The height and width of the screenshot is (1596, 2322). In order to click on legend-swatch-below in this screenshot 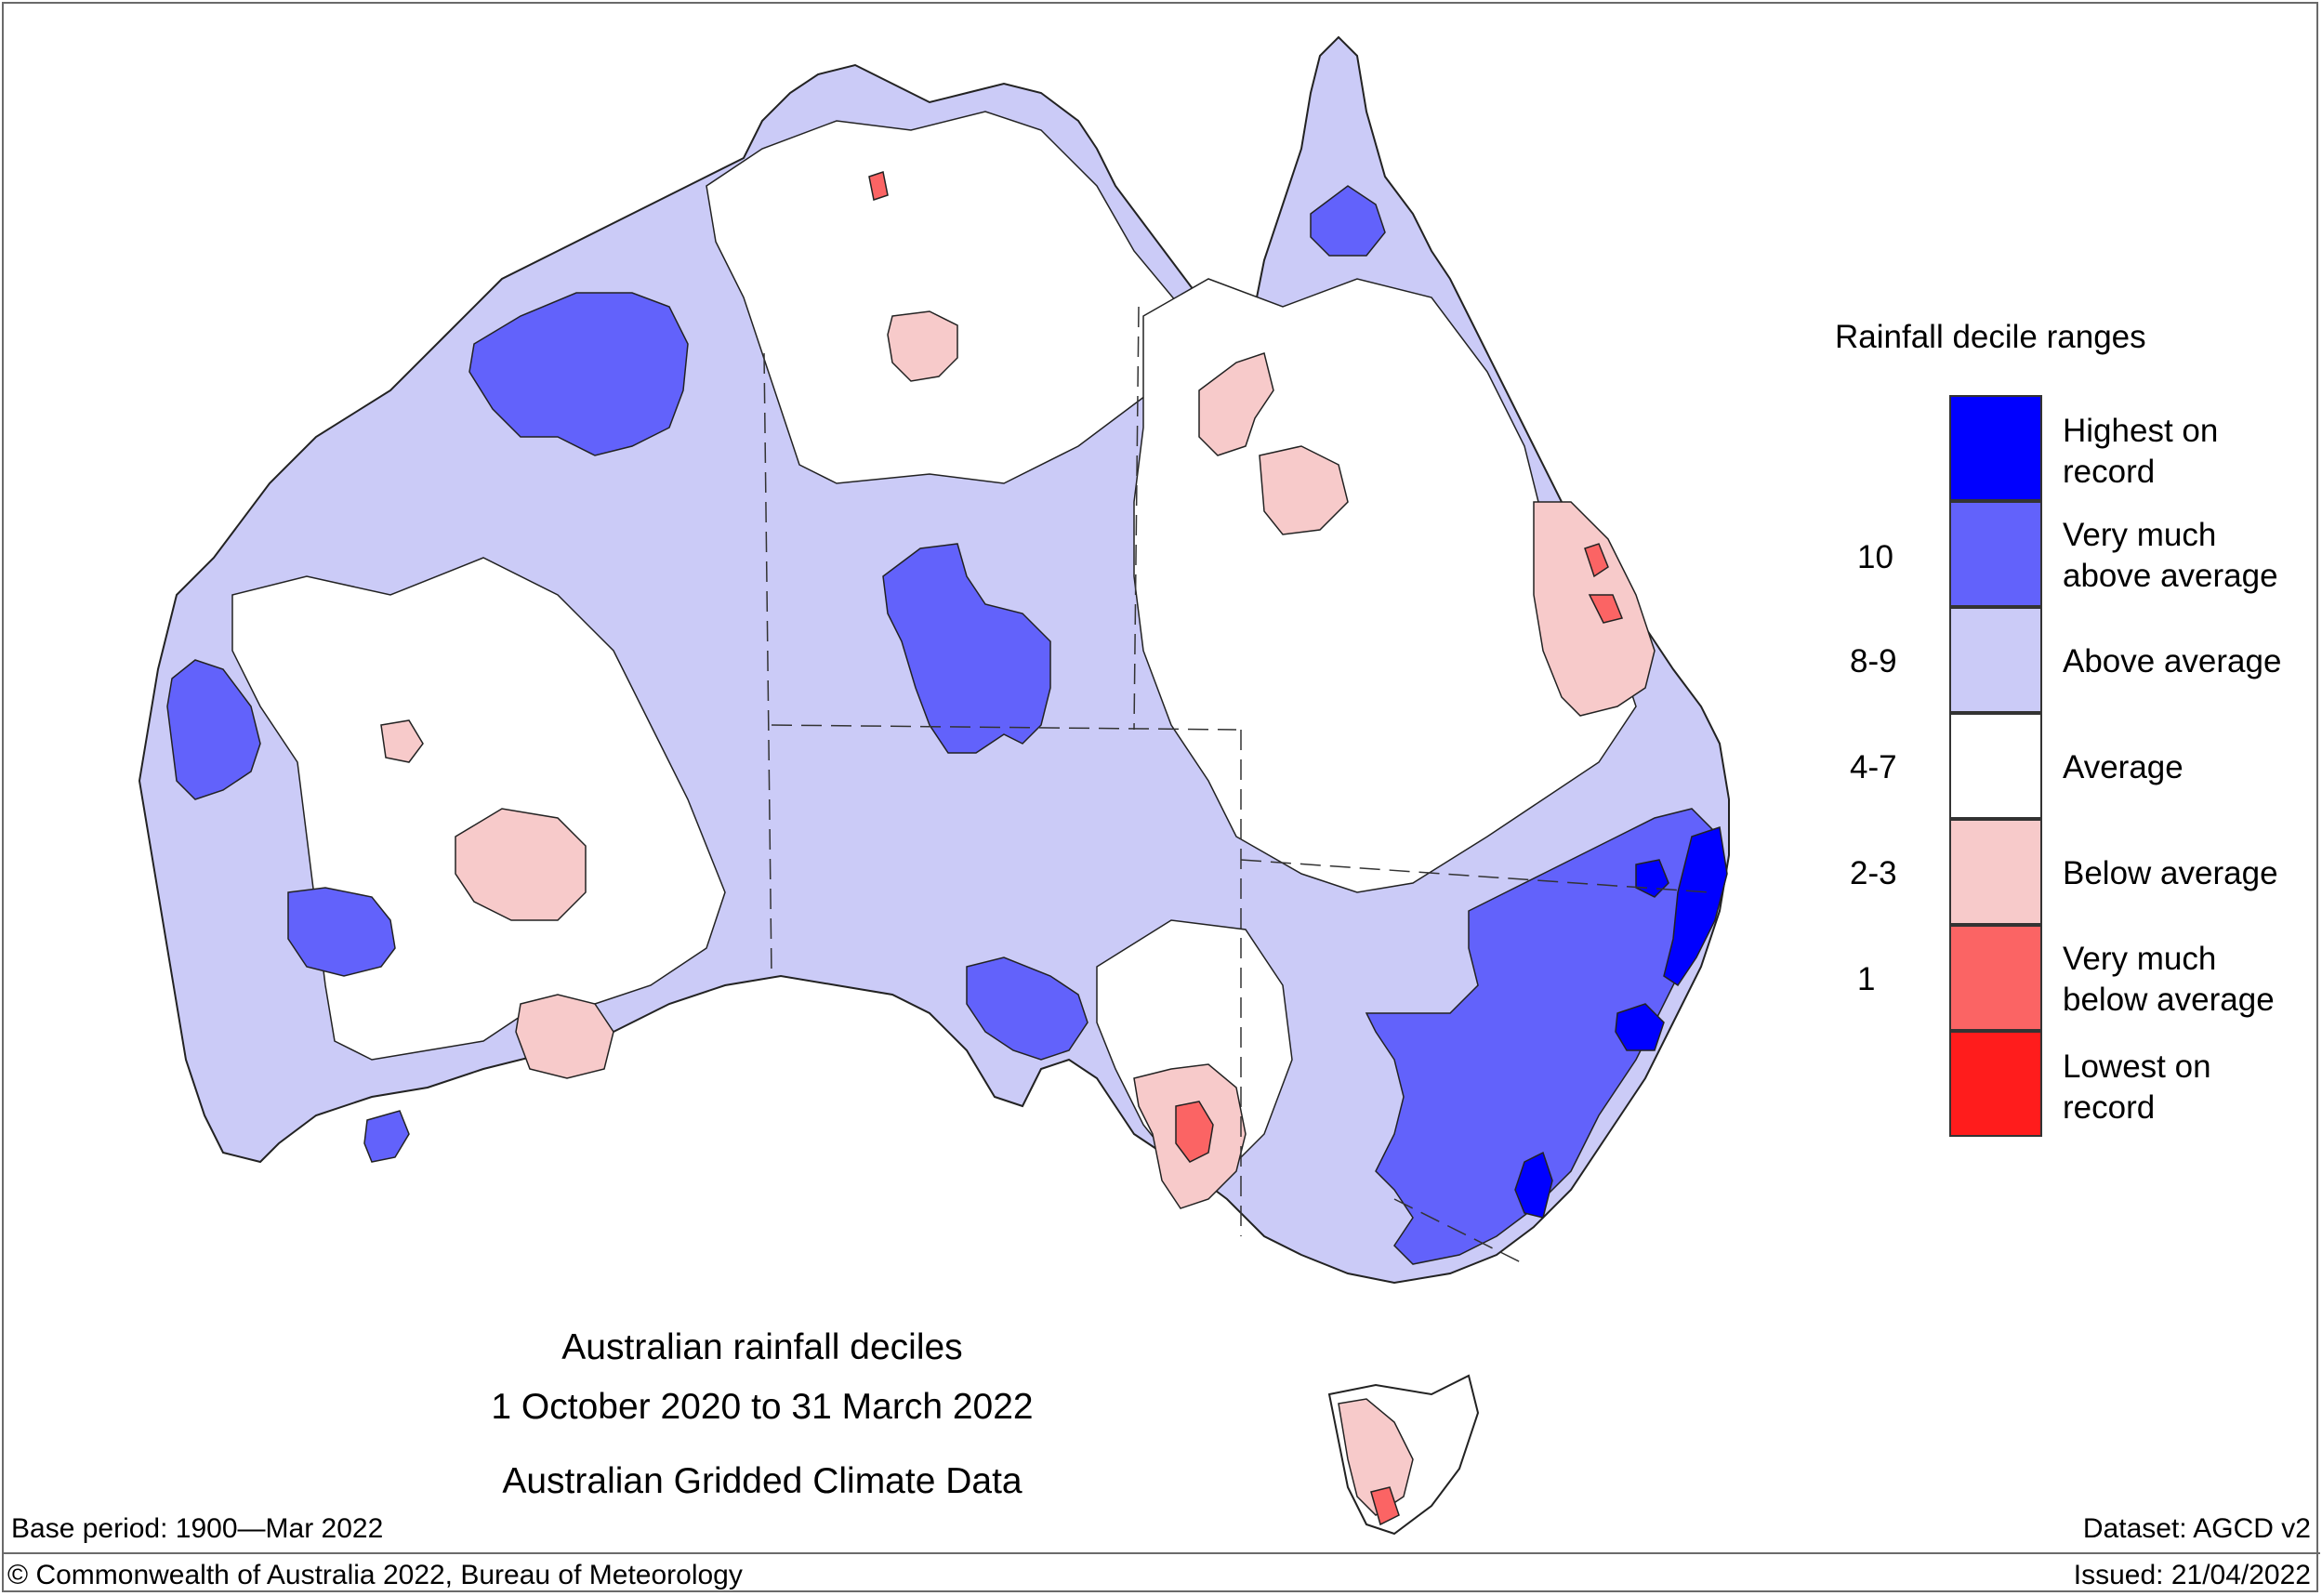, I will do `click(1995, 872)`.